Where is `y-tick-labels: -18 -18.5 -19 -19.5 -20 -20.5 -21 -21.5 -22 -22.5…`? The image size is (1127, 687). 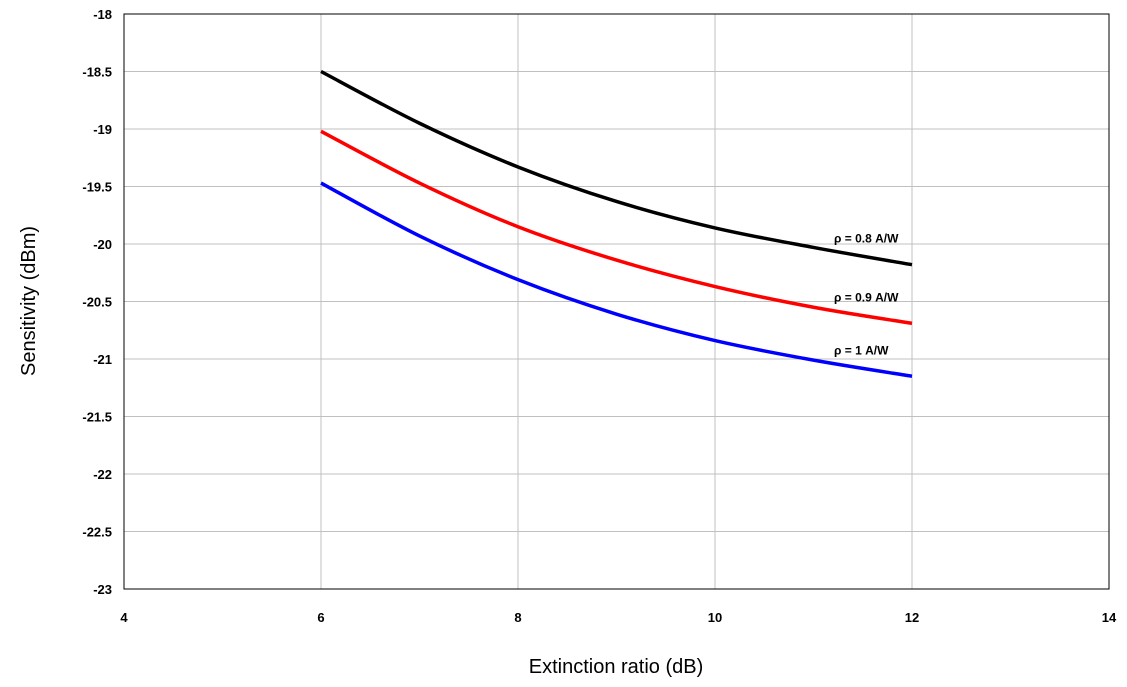 y-tick-labels: -18 -18.5 -19 -19.5 -20 -20.5 -21 -21.5 -22 -22.5… is located at coordinates (97, 302).